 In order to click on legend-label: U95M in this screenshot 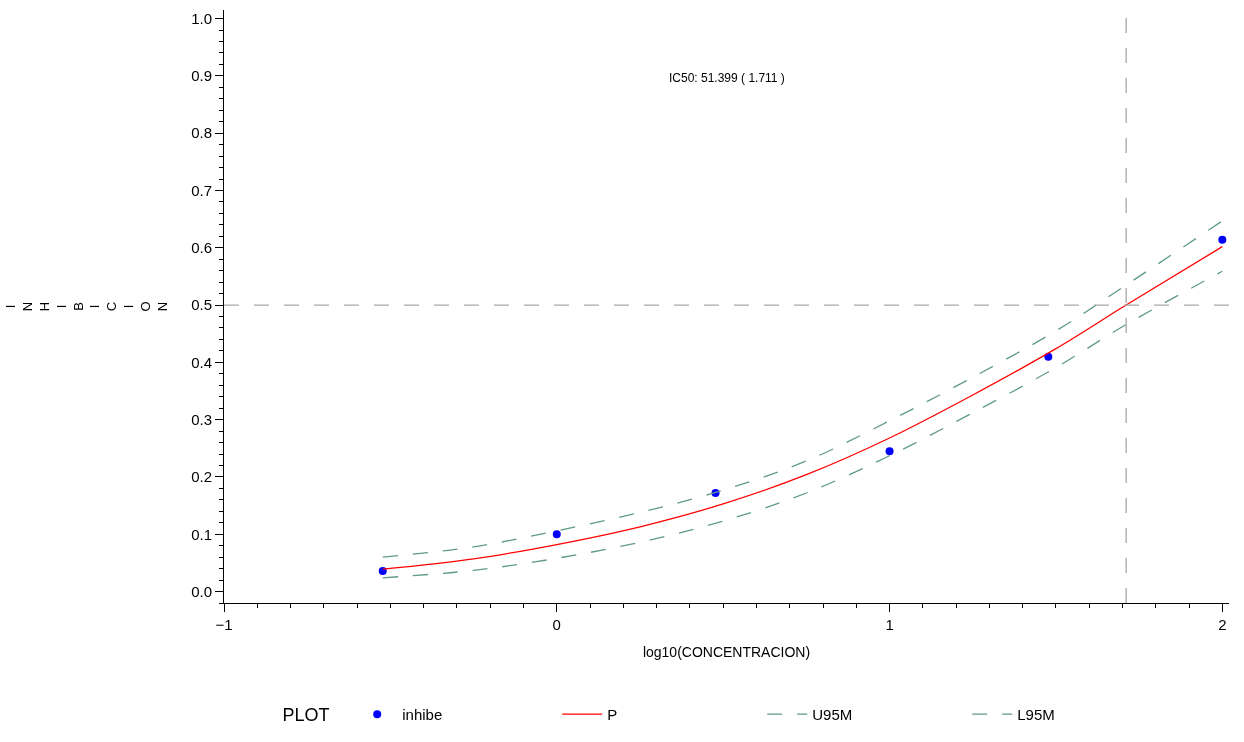, I will do `click(832, 714)`.